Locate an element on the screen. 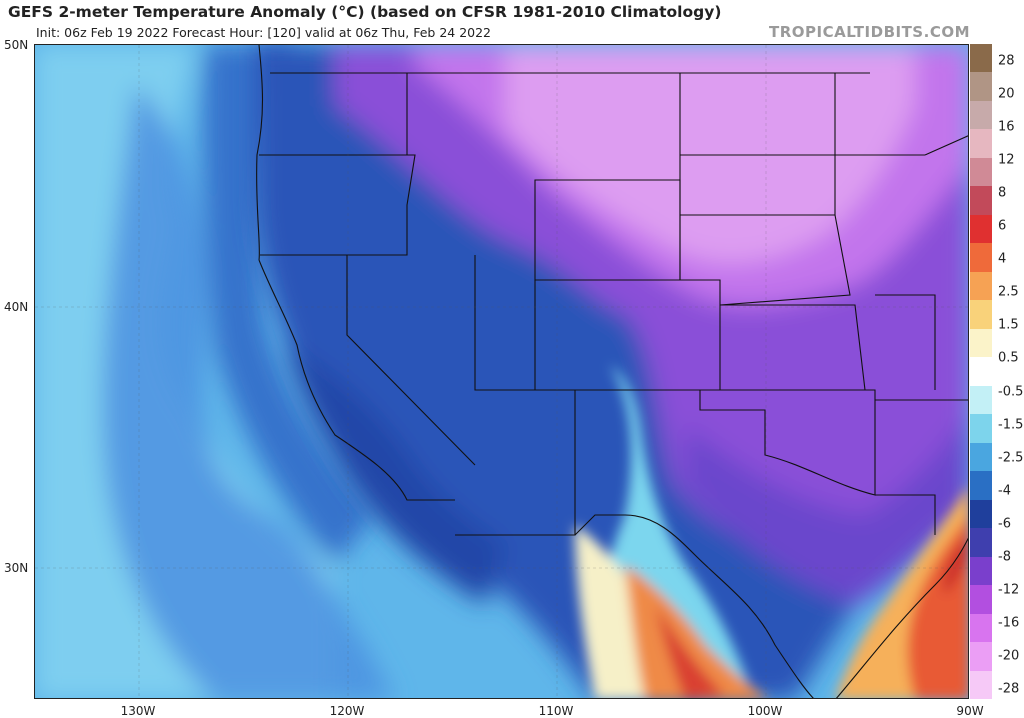  colorbar-label: 20 is located at coordinates (1006, 94).